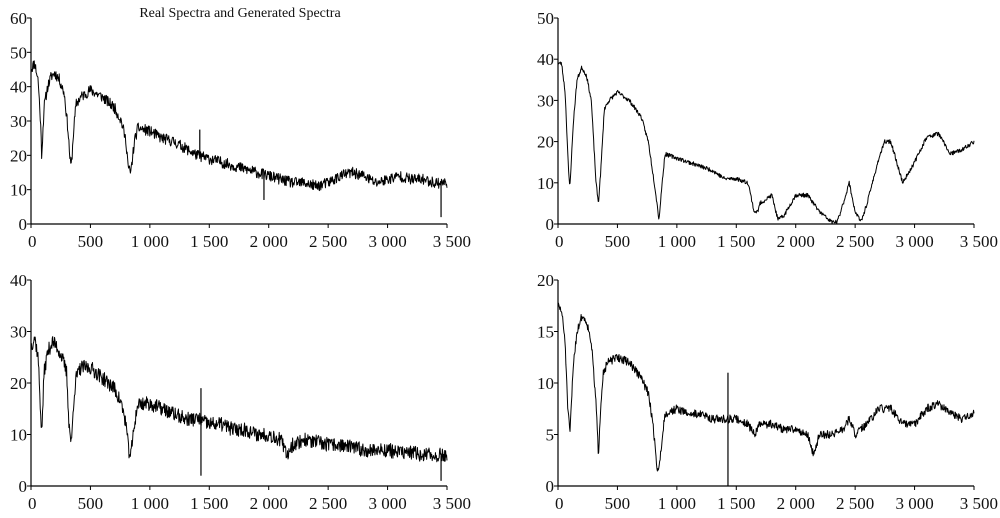  I want to click on figure-title: Real Spectra and Generated Spectra, so click(240, 13).